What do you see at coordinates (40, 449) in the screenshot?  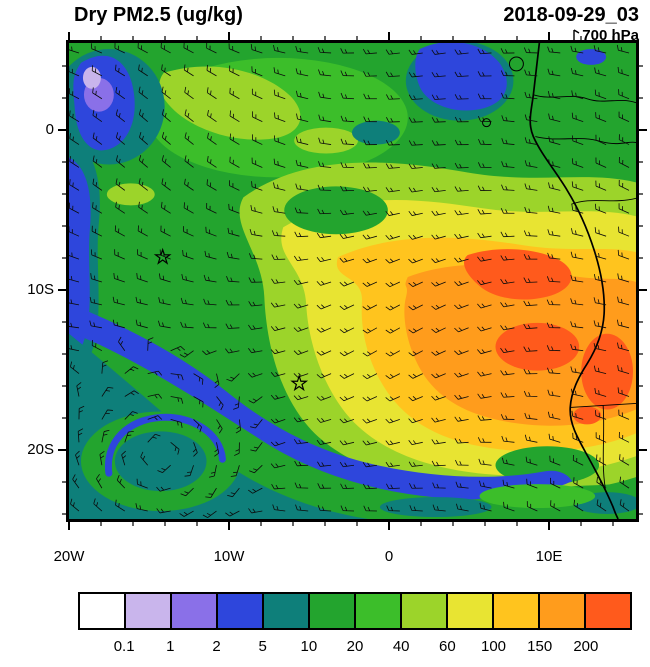 I see `y-axis-label: 20S` at bounding box center [40, 449].